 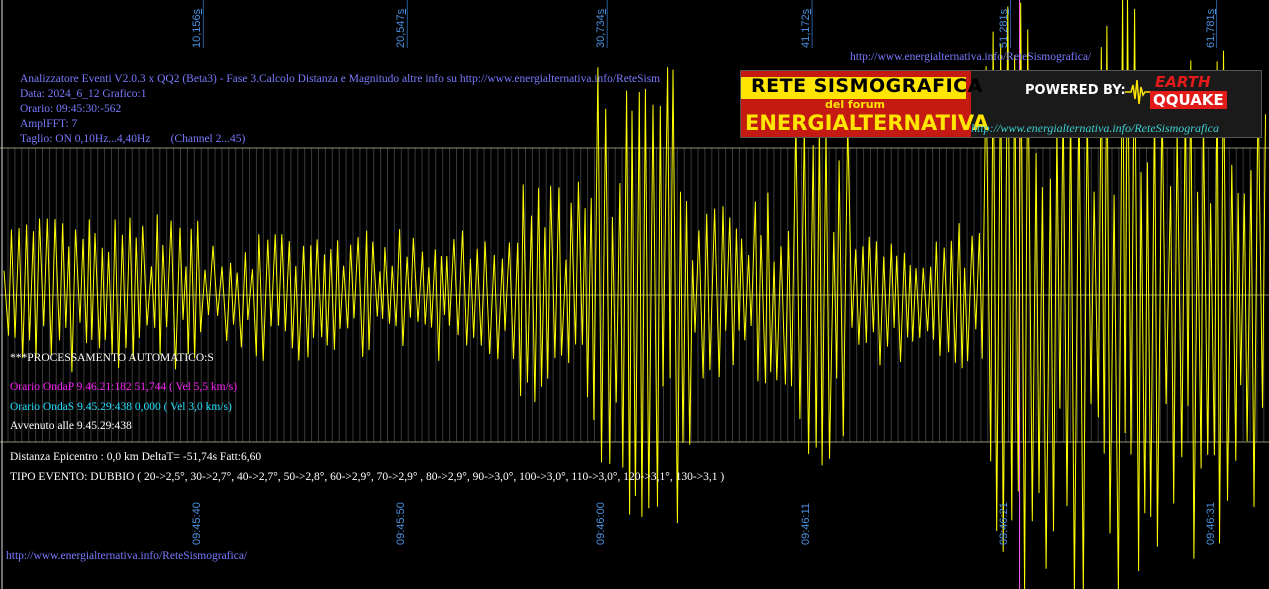 I want to click on header-ampl: AmplFFT: 7, so click(x=49, y=124).